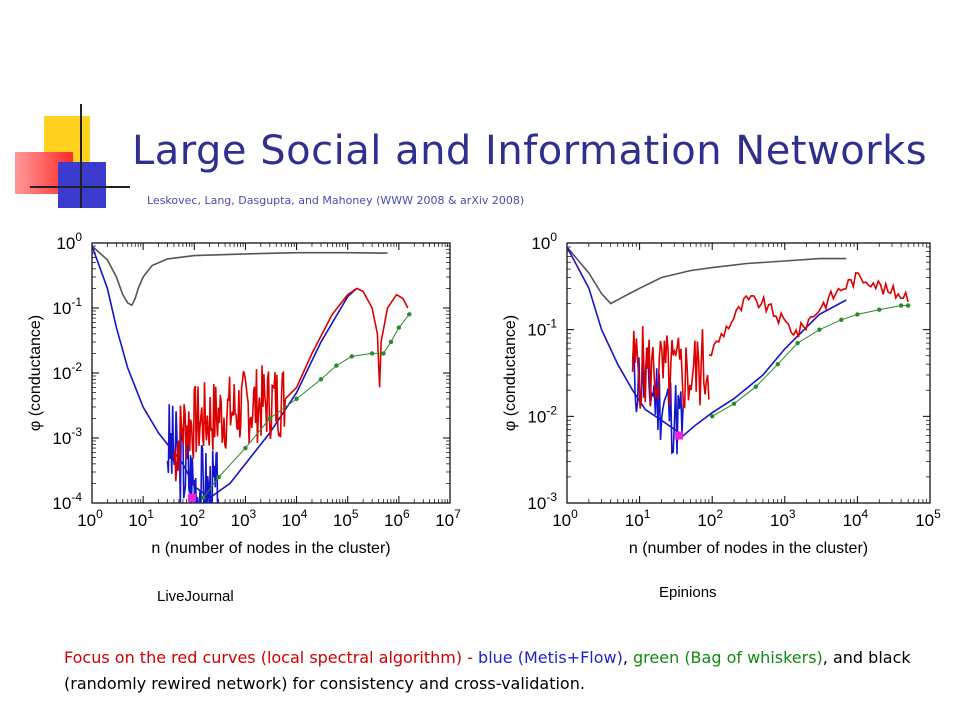 Image resolution: width=960 pixels, height=720 pixels. I want to click on deco-blue-square, so click(82, 185).